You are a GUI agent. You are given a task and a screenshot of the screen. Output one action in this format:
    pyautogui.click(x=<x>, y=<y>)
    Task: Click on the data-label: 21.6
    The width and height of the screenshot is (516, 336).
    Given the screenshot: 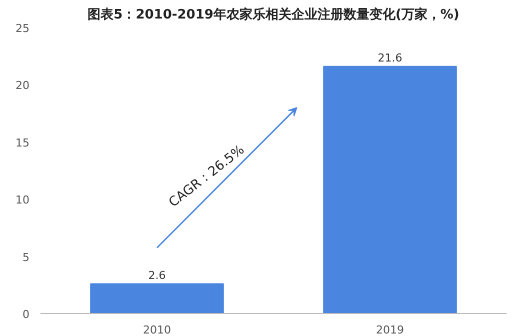 What is the action you would take?
    pyautogui.click(x=390, y=57)
    